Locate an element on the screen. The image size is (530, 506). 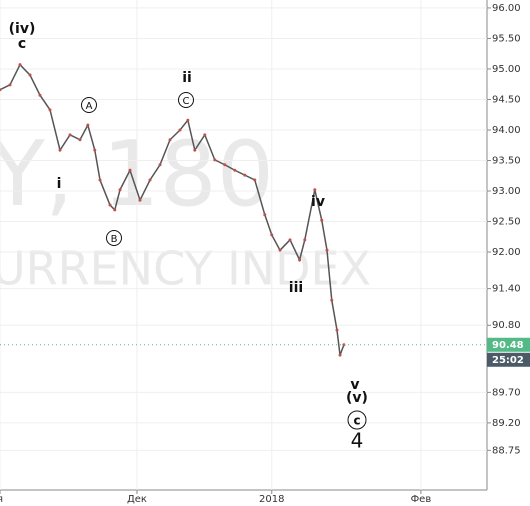
y-tick-label: 93.50 is located at coordinates (506, 160).